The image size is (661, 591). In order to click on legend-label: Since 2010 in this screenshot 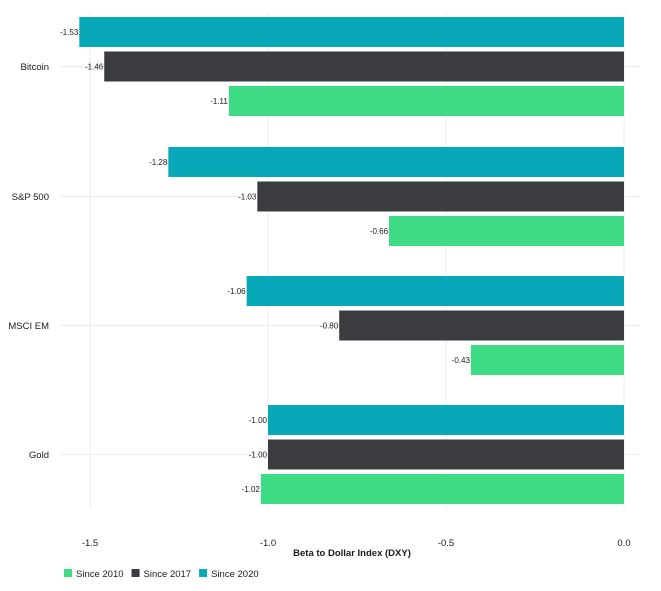, I will do `click(100, 574)`.